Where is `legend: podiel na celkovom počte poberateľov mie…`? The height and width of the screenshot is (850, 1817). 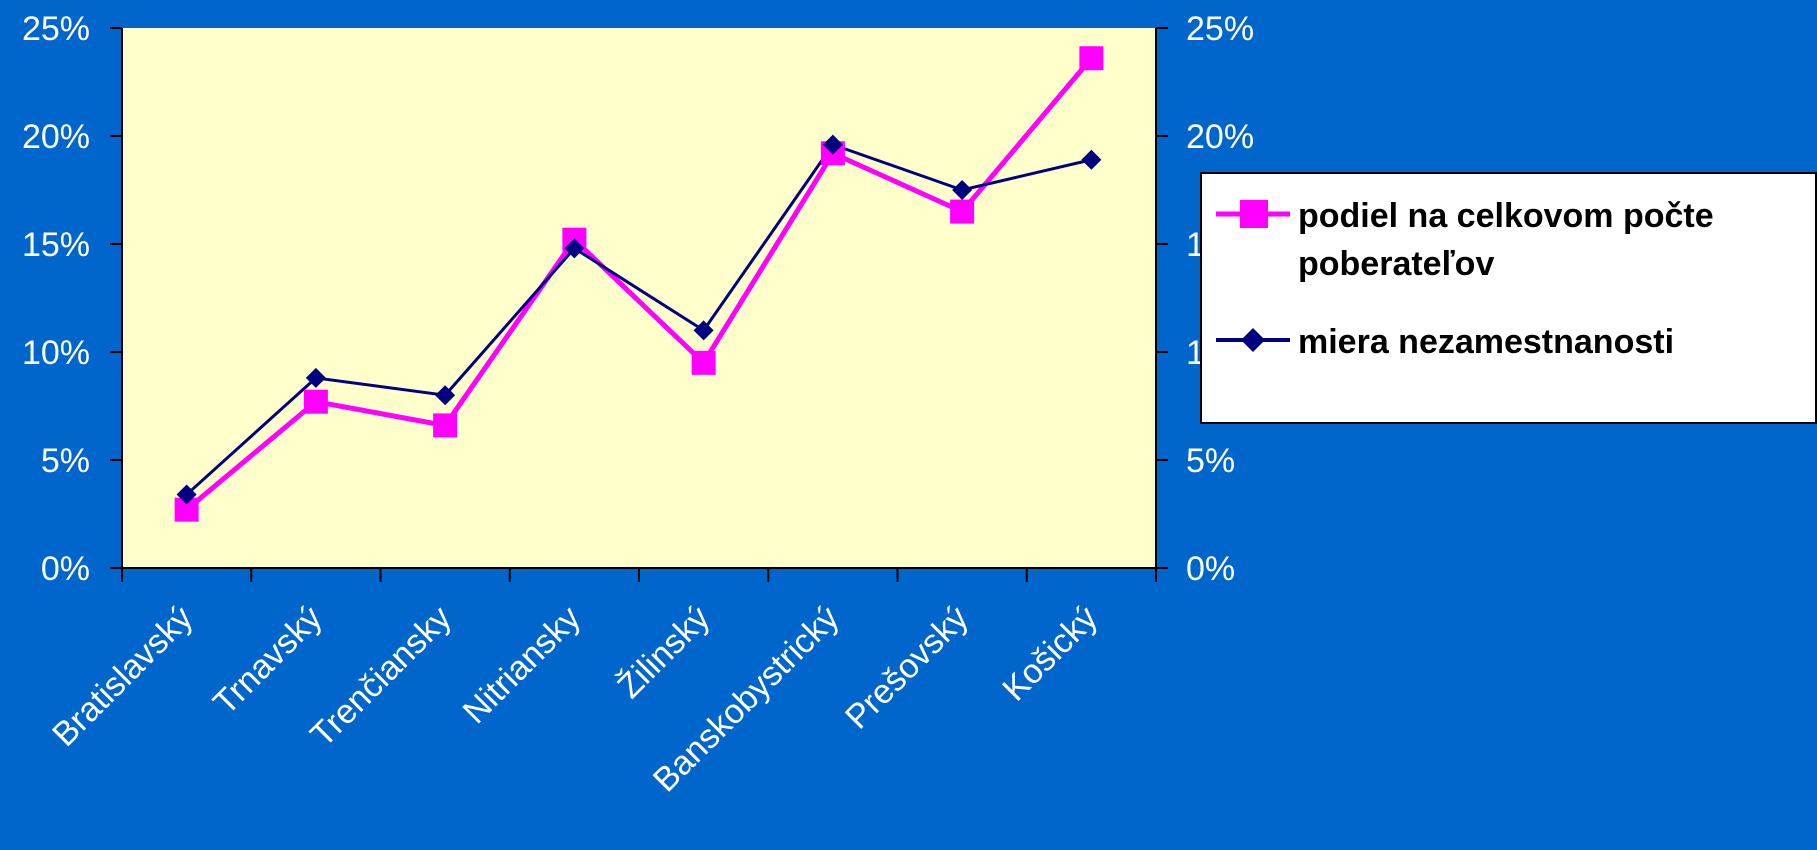
legend: podiel na celkovom počte poberateľov mie… is located at coordinates (1508, 298).